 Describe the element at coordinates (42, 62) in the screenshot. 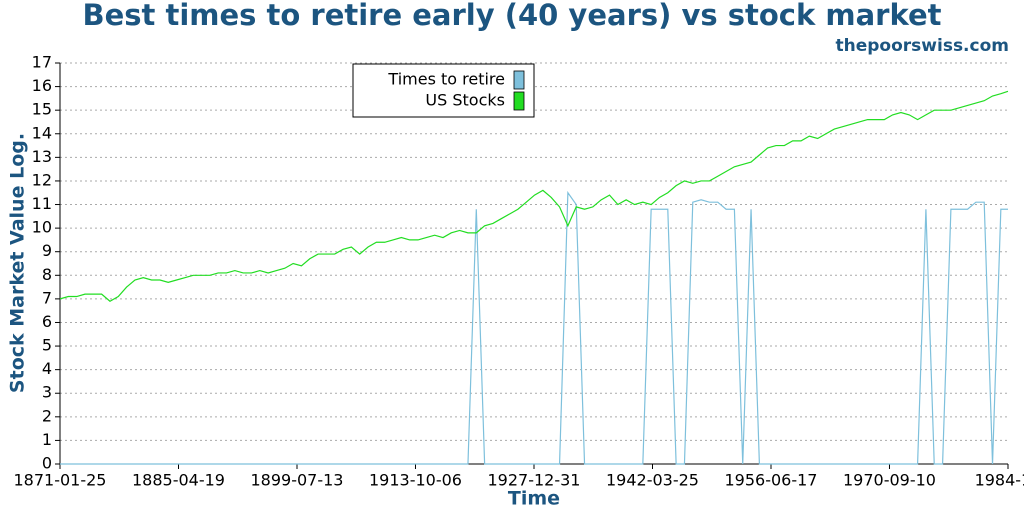

I see `y-tick-label: 17` at that location.